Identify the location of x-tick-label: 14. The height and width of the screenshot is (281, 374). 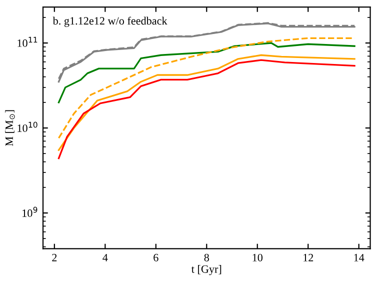
(359, 258).